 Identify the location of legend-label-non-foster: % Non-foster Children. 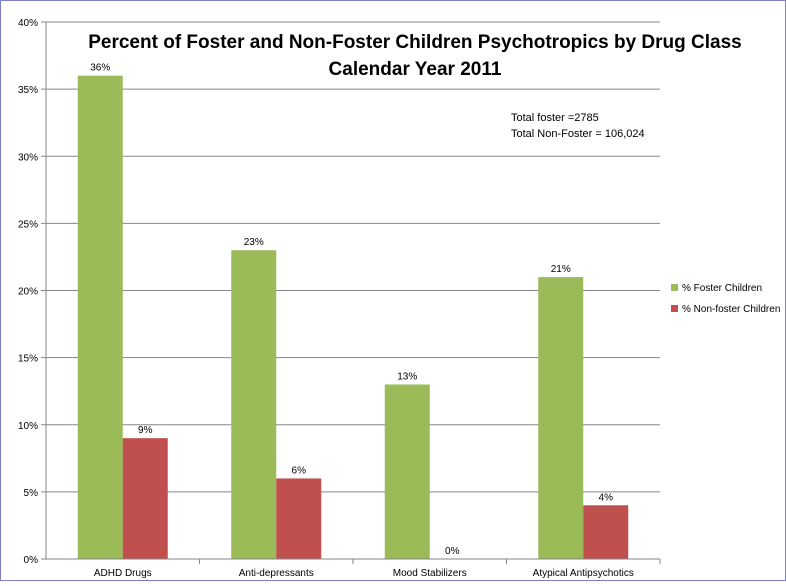
(731, 309).